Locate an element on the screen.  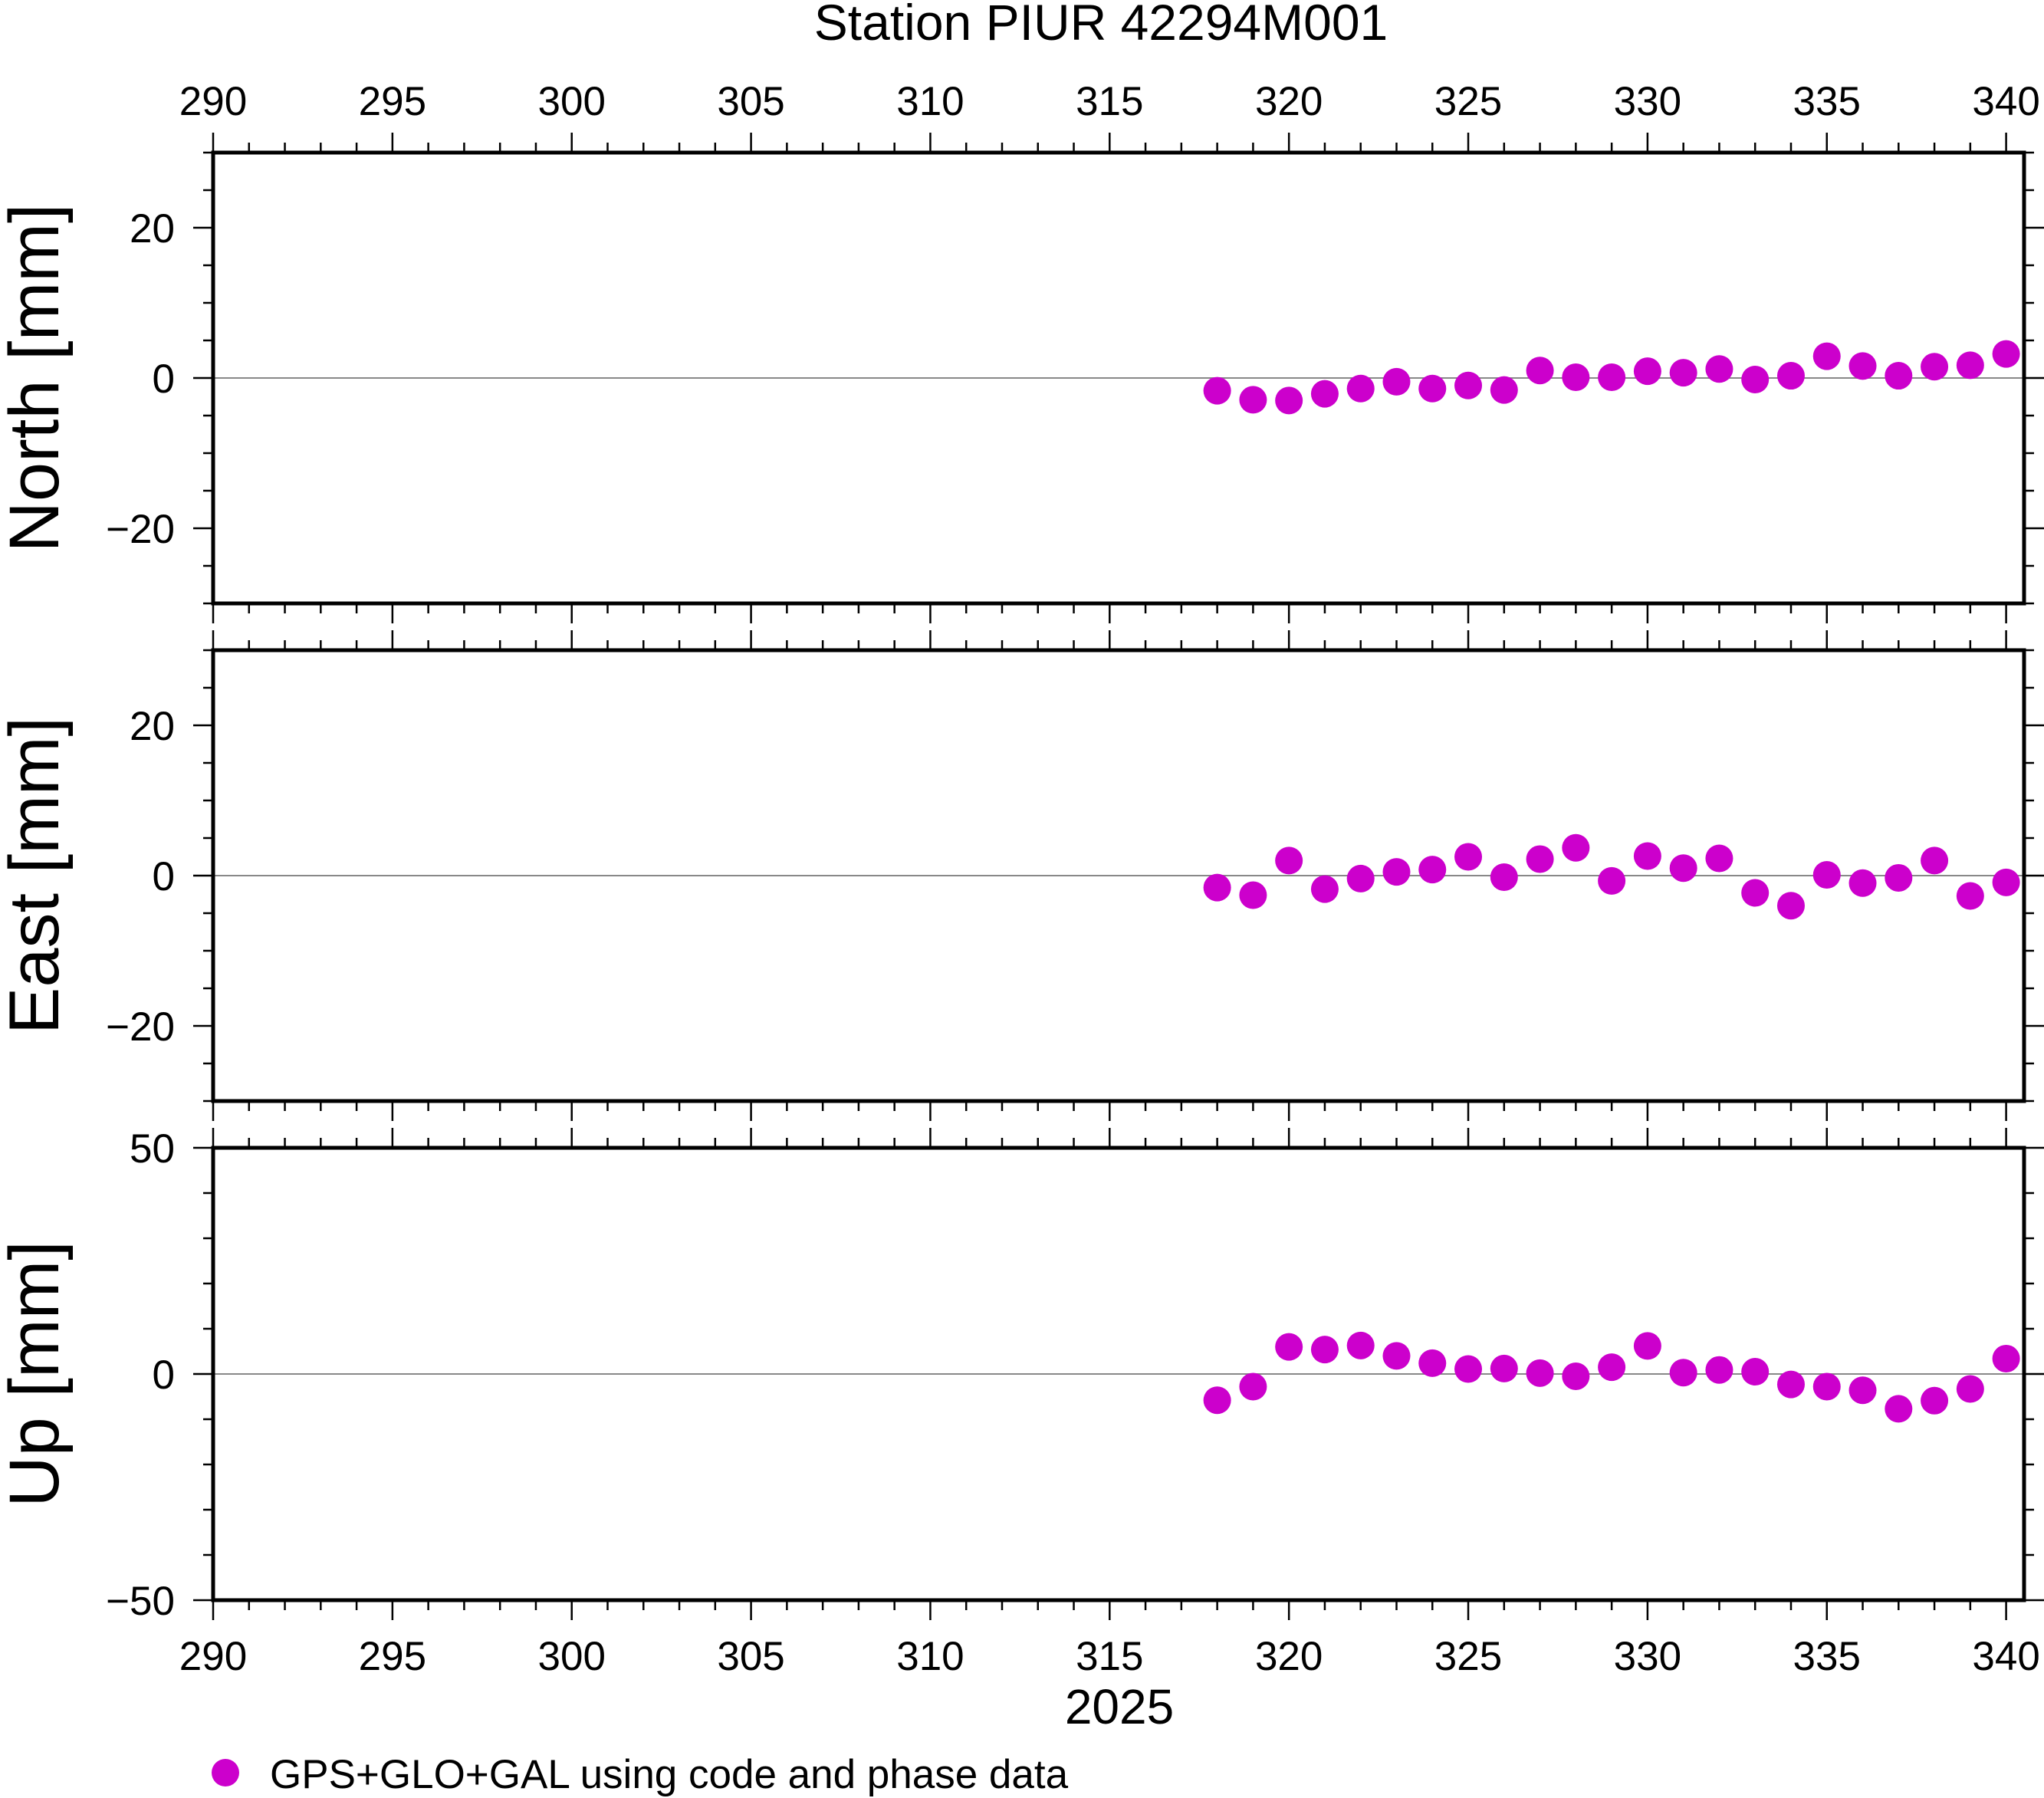
y-tick-label: 20 is located at coordinates (152, 229).